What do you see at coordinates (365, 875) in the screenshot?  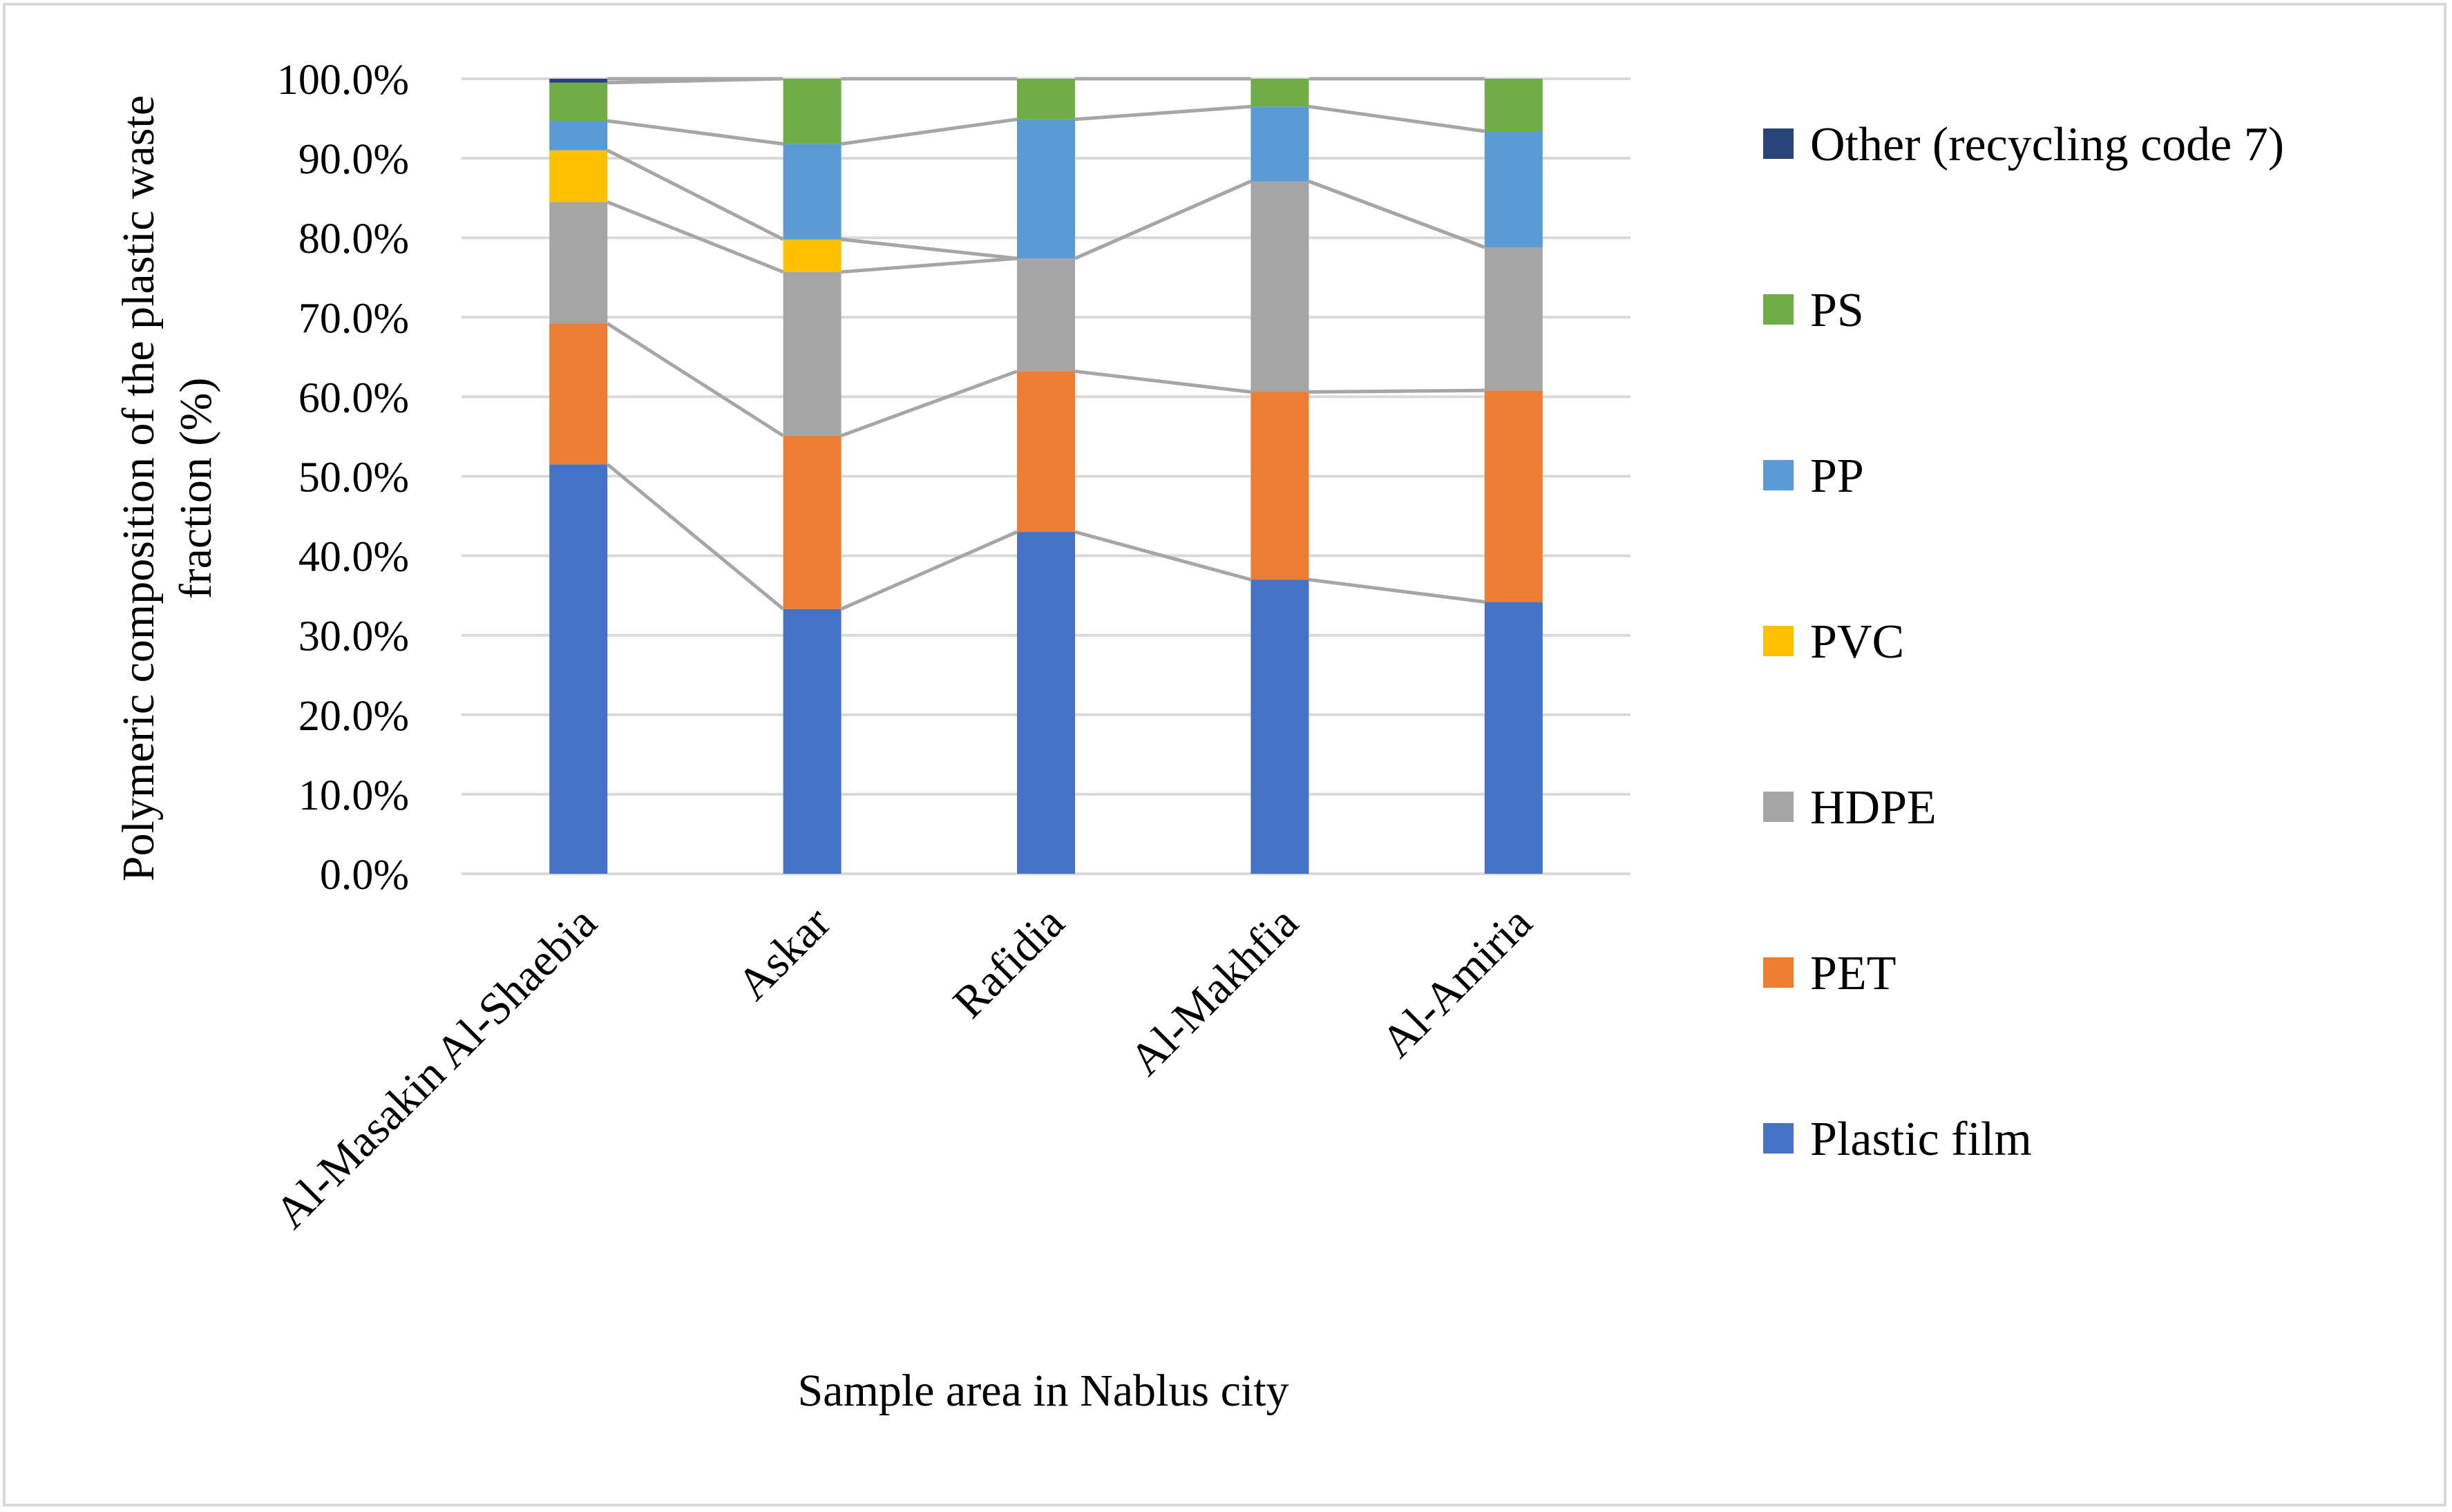 I see `y-tick-label: 0.0%` at bounding box center [365, 875].